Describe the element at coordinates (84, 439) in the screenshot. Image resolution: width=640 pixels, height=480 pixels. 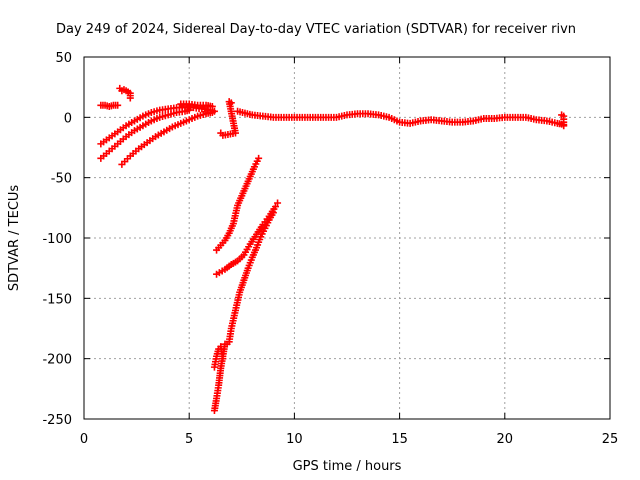
I see `x-tick-label: 0` at that location.